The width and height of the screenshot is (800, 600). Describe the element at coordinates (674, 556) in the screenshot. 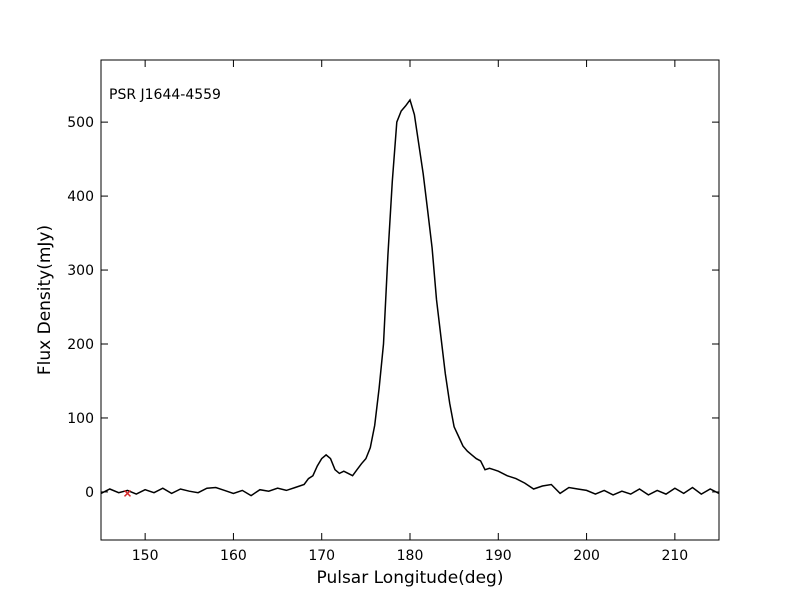

I see `x-tick-label: 210` at that location.